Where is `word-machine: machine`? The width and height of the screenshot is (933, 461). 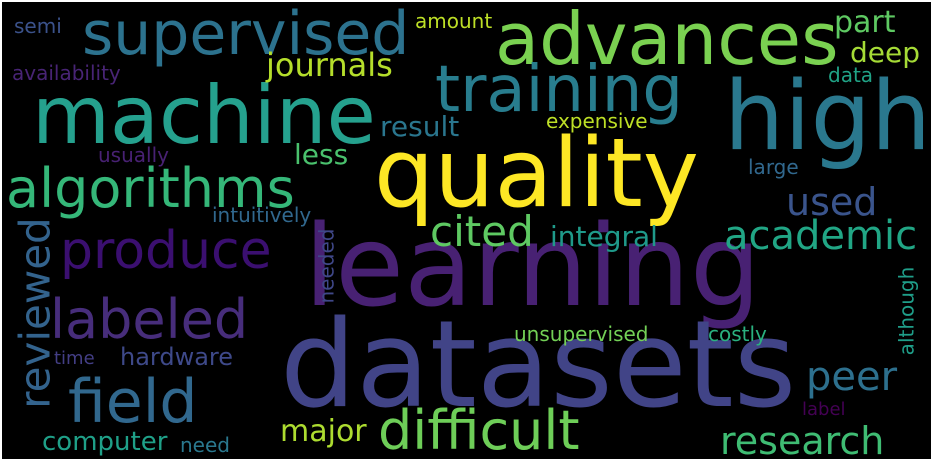
word-machine: machine is located at coordinates (204, 115).